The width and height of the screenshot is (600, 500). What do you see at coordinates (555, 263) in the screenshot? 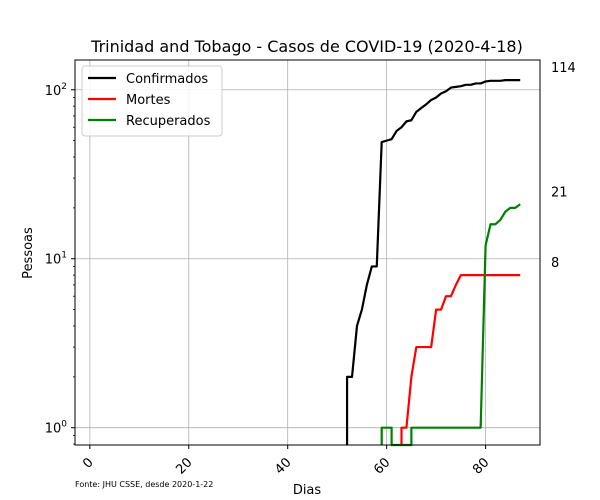
I see `end-label-mortes: 8` at bounding box center [555, 263].